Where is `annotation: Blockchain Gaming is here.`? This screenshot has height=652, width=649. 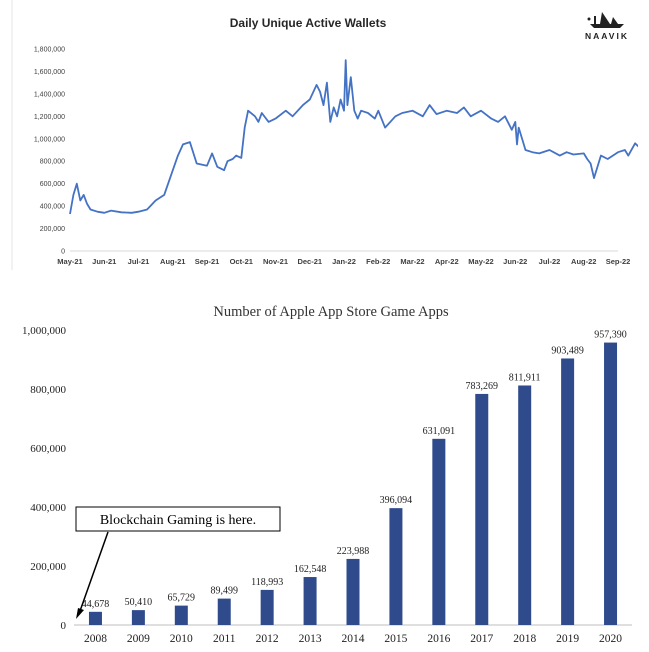
annotation: Blockchain Gaming is here. is located at coordinates (178, 562).